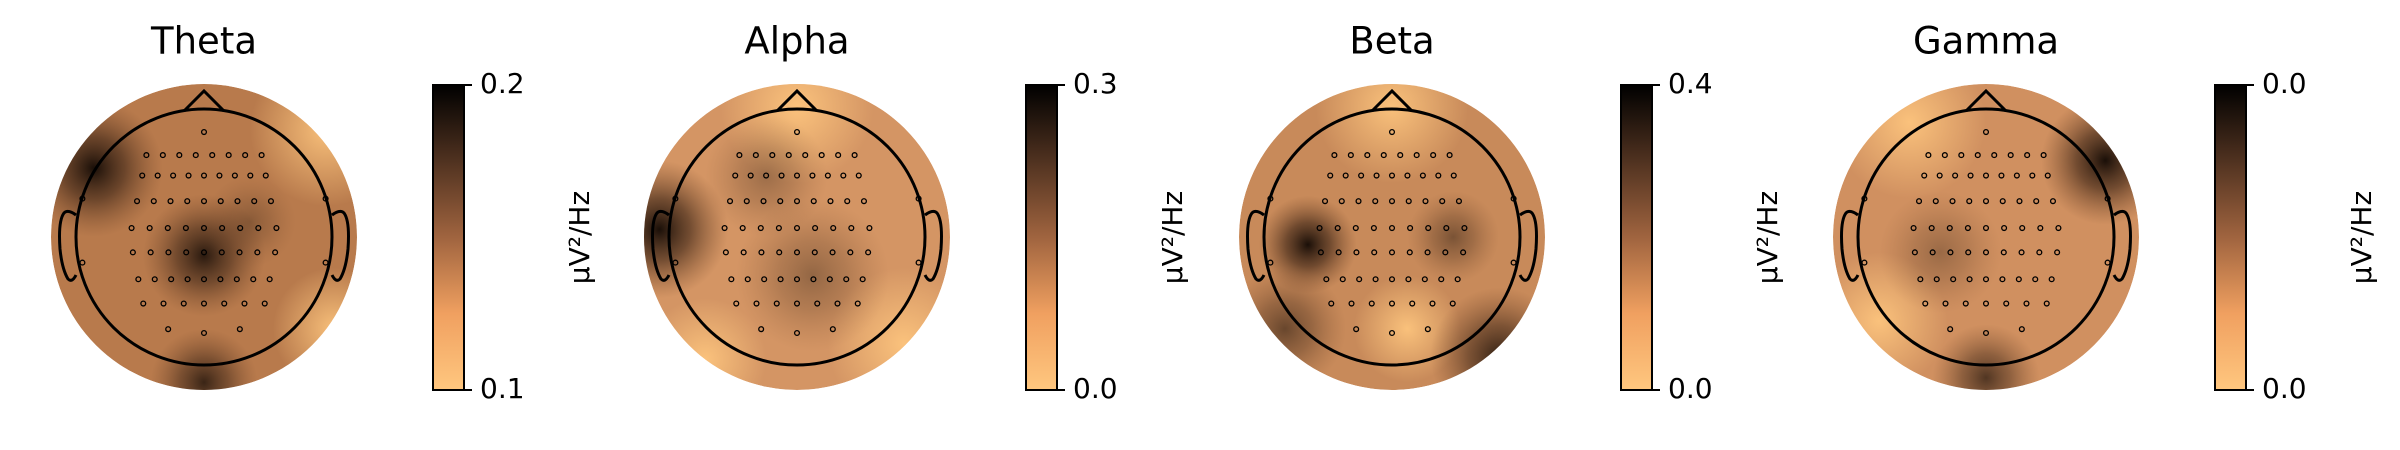 Image resolution: width=2400 pixels, height=450 pixels. I want to click on head-outline, so click(797, 237).